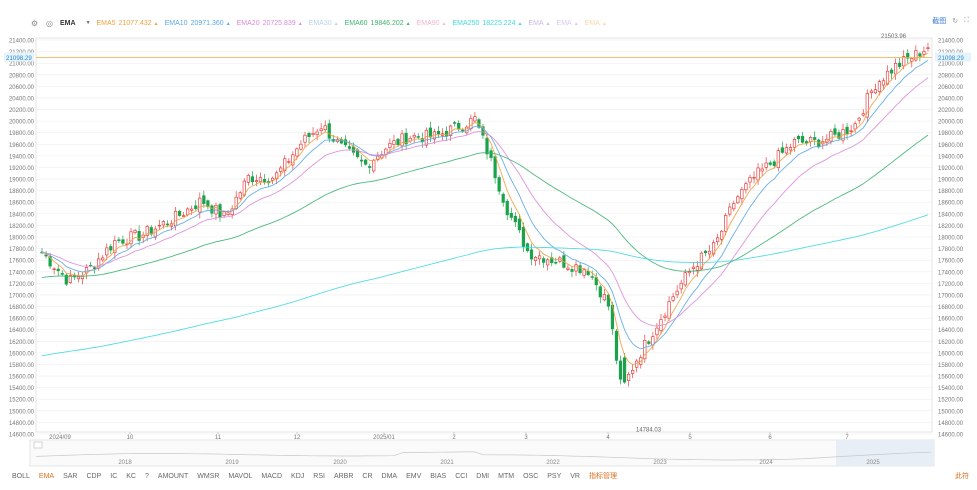 The width and height of the screenshot is (977, 490). I want to click on indicator-tab: EMA, so click(46, 476).